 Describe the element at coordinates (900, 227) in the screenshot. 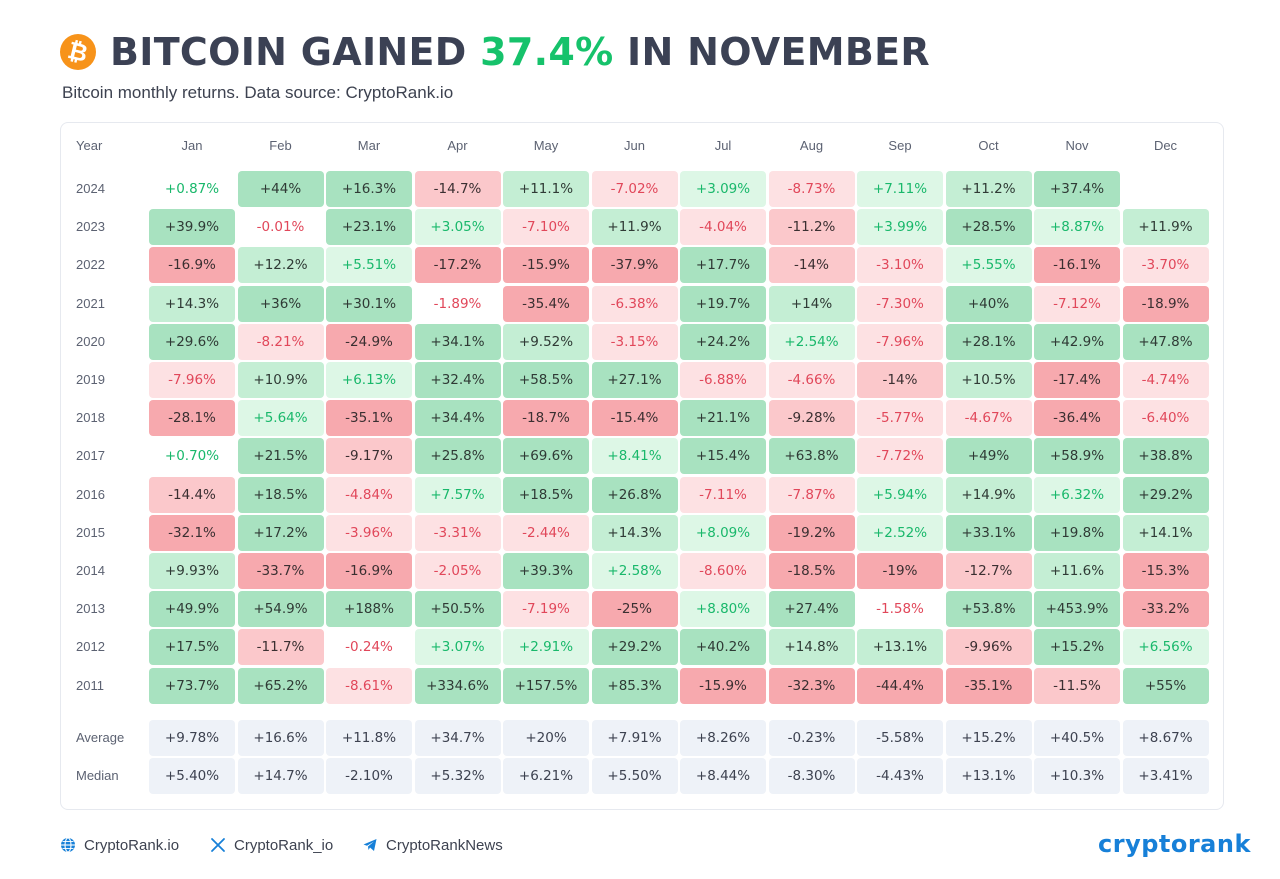

I see `return-cell-2023-sep: +3.99%` at that location.